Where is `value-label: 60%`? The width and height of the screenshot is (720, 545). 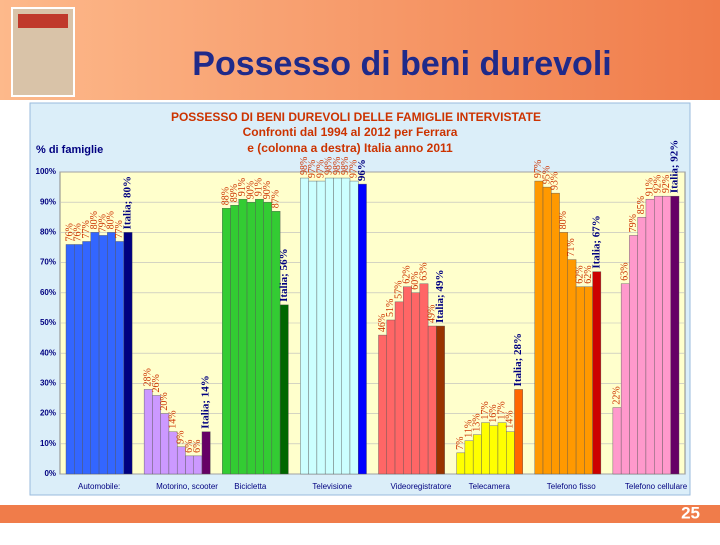
value-label: 60% is located at coordinates (415, 280).